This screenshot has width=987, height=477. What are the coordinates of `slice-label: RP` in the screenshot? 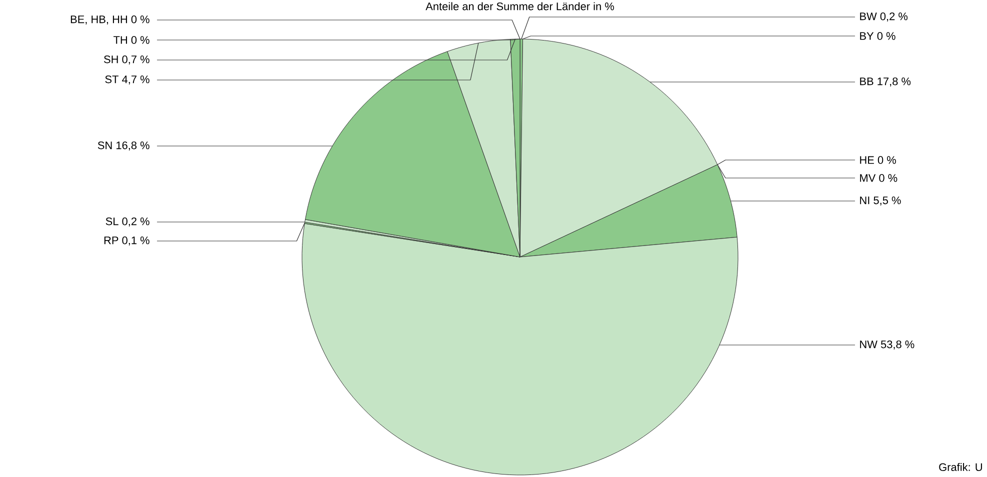 It's located at (111, 240).